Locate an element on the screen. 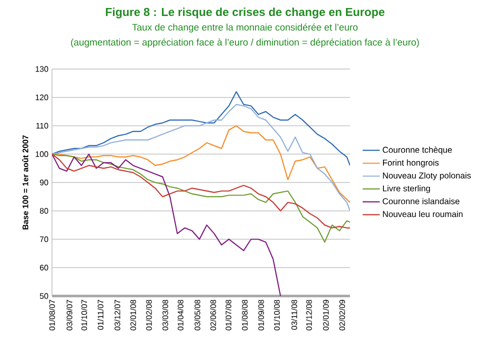 The height and width of the screenshot is (355, 488). x-tick-label: 01/07/08 is located at coordinates (228, 315).